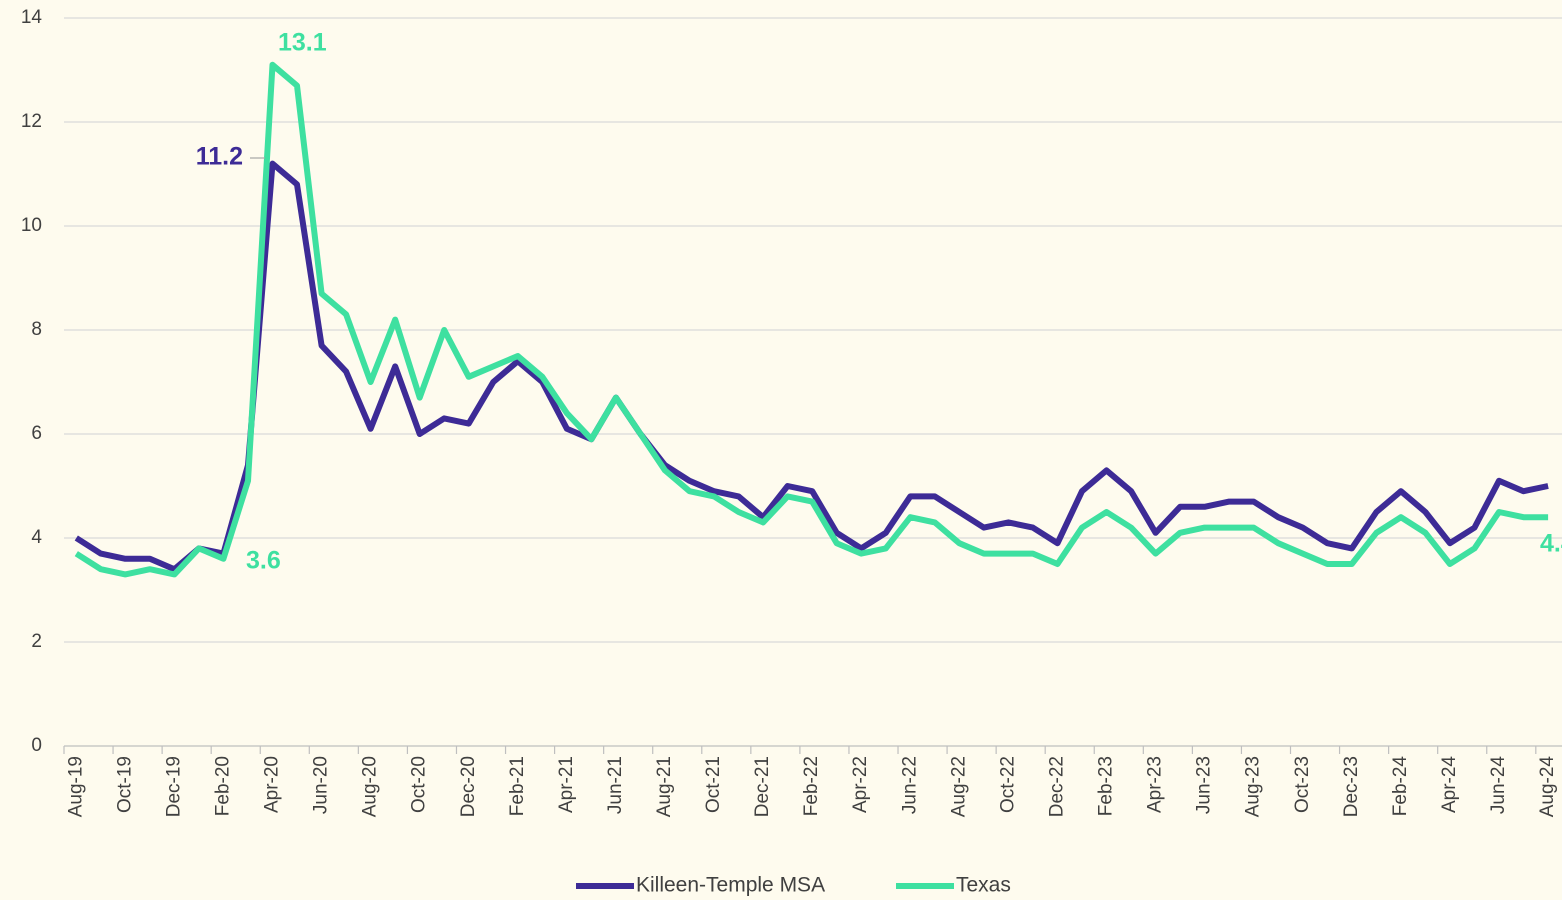 Image resolution: width=1562 pixels, height=900 pixels. What do you see at coordinates (1449, 784) in the screenshot?
I see `x-tick-label: Apr-24` at bounding box center [1449, 784].